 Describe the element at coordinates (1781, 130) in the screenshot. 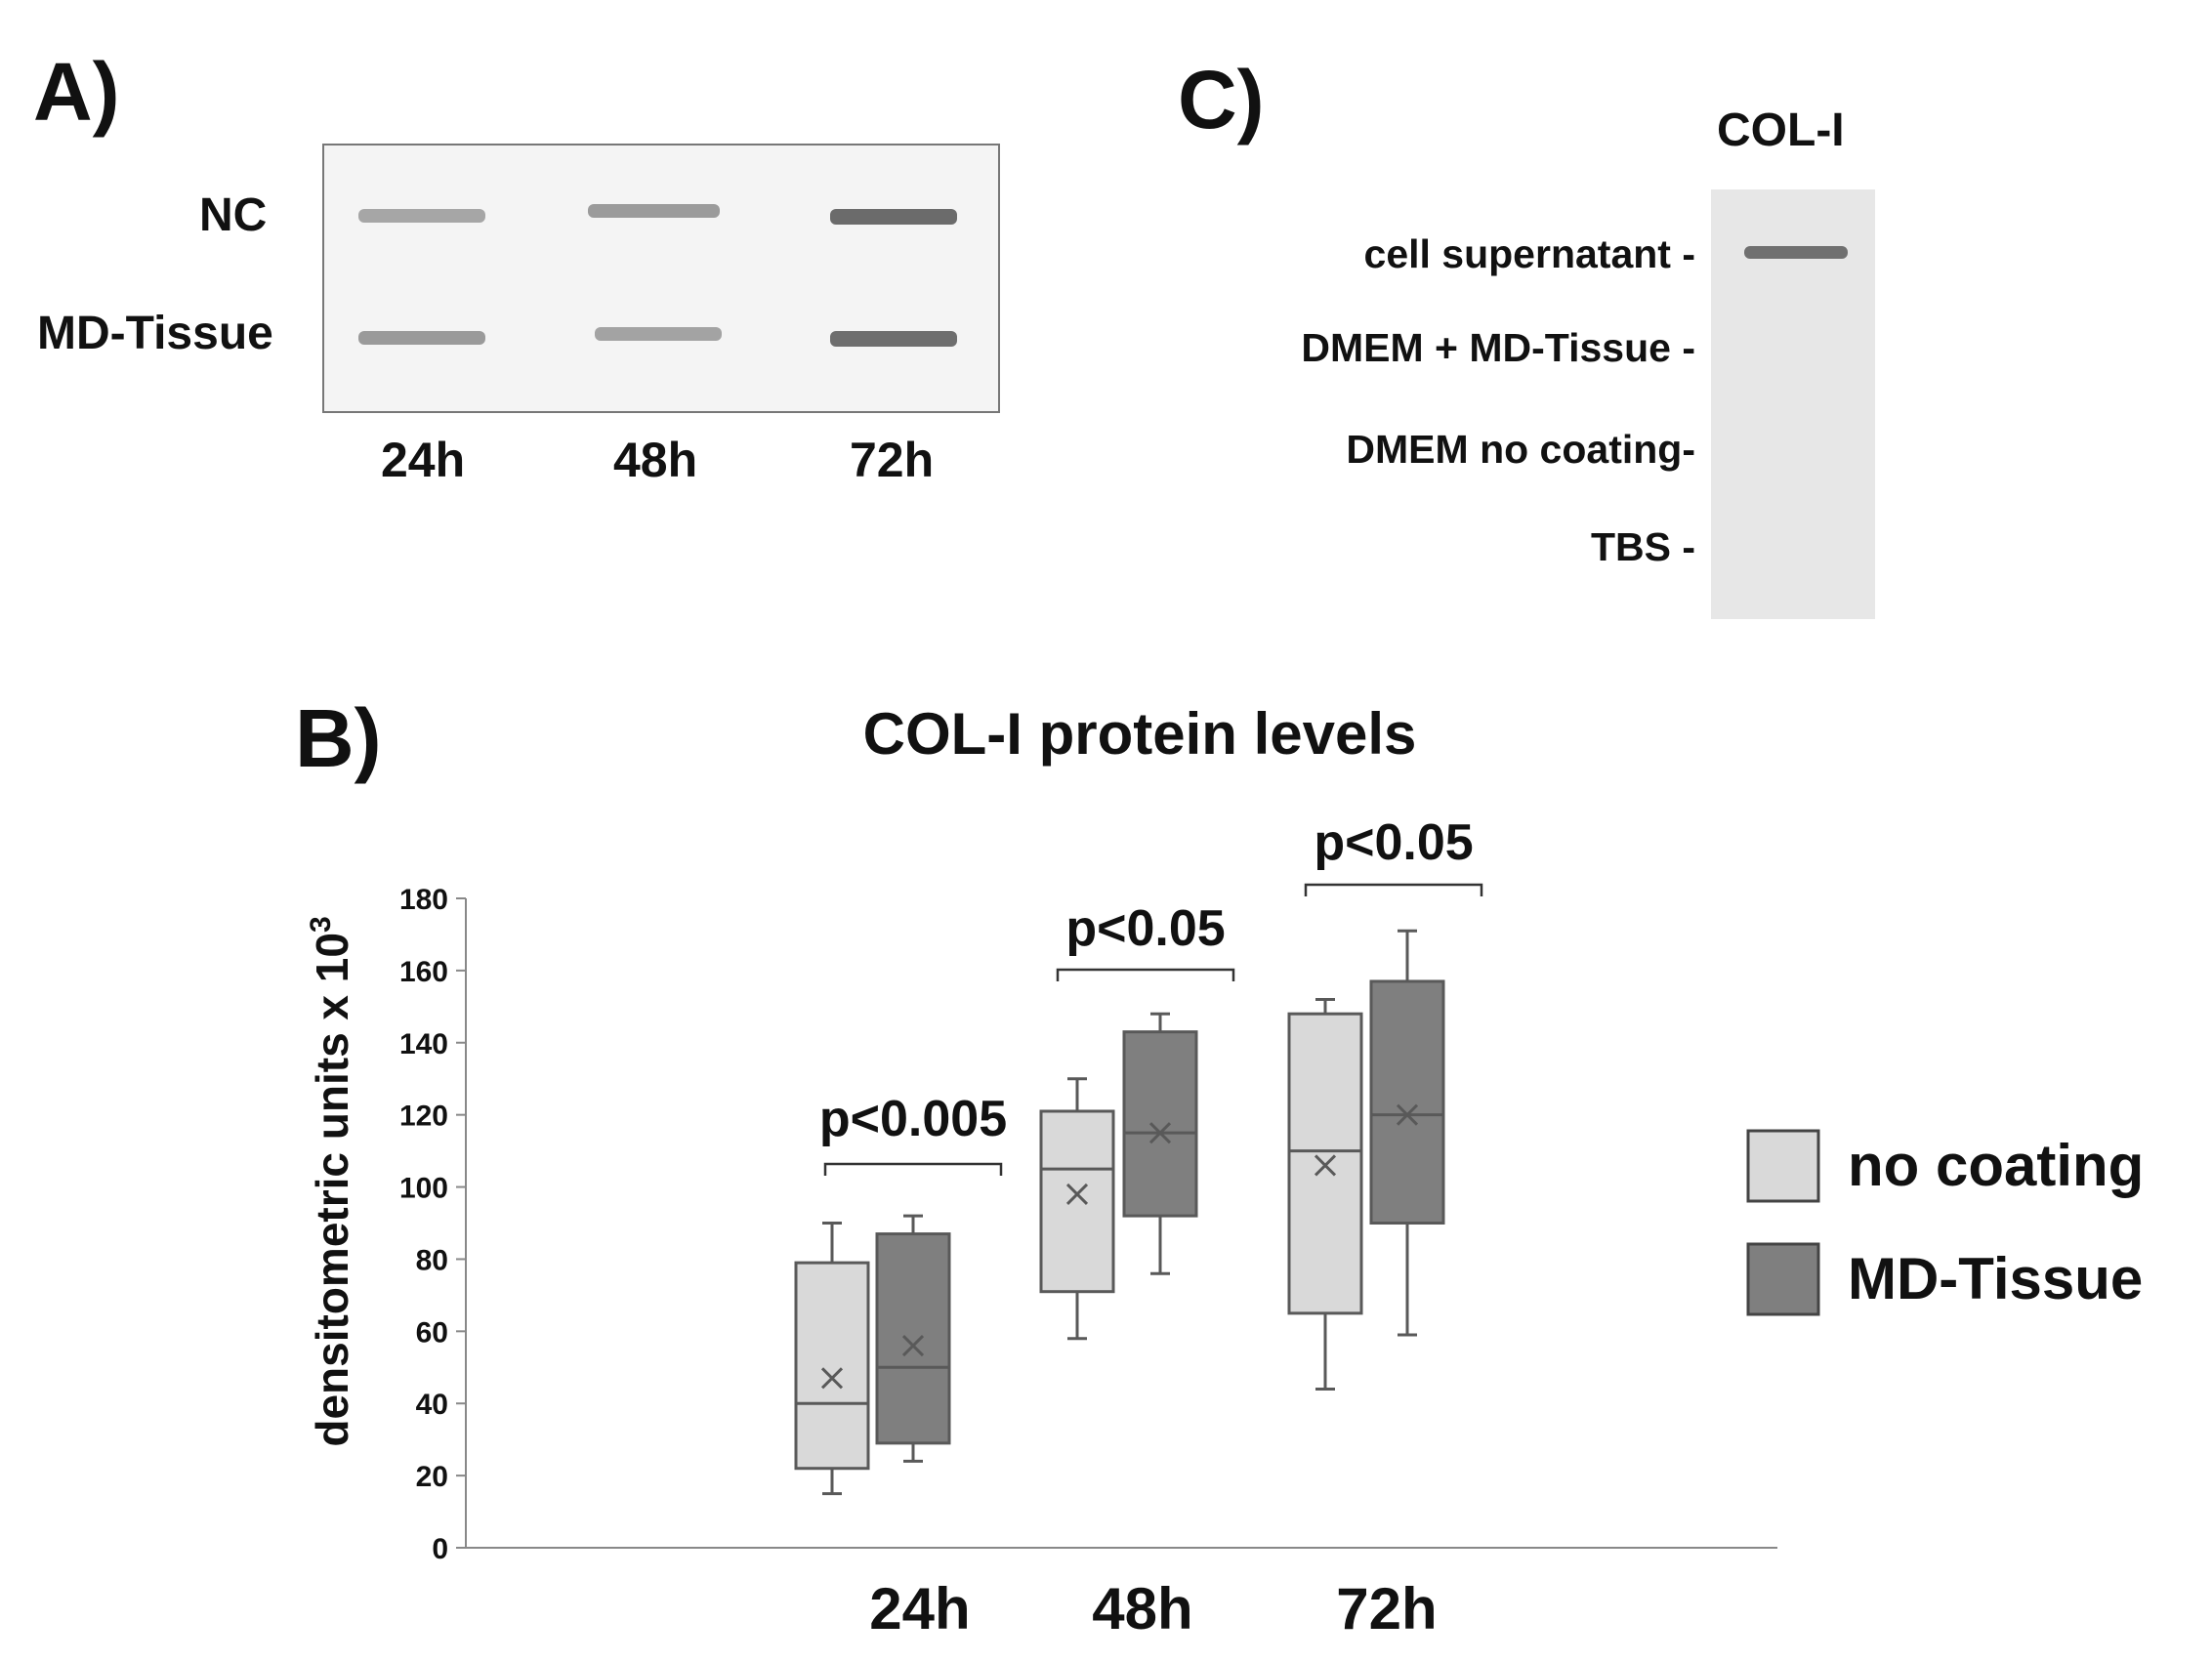

I see `panel-c-column-title: COL-I` at that location.